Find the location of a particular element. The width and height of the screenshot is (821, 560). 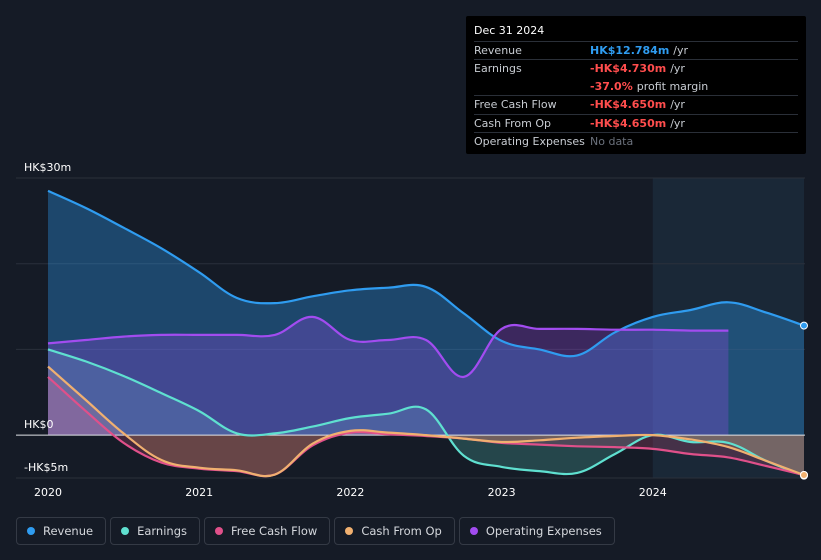

tooltip-unit: profit margin is located at coordinates (672, 86).